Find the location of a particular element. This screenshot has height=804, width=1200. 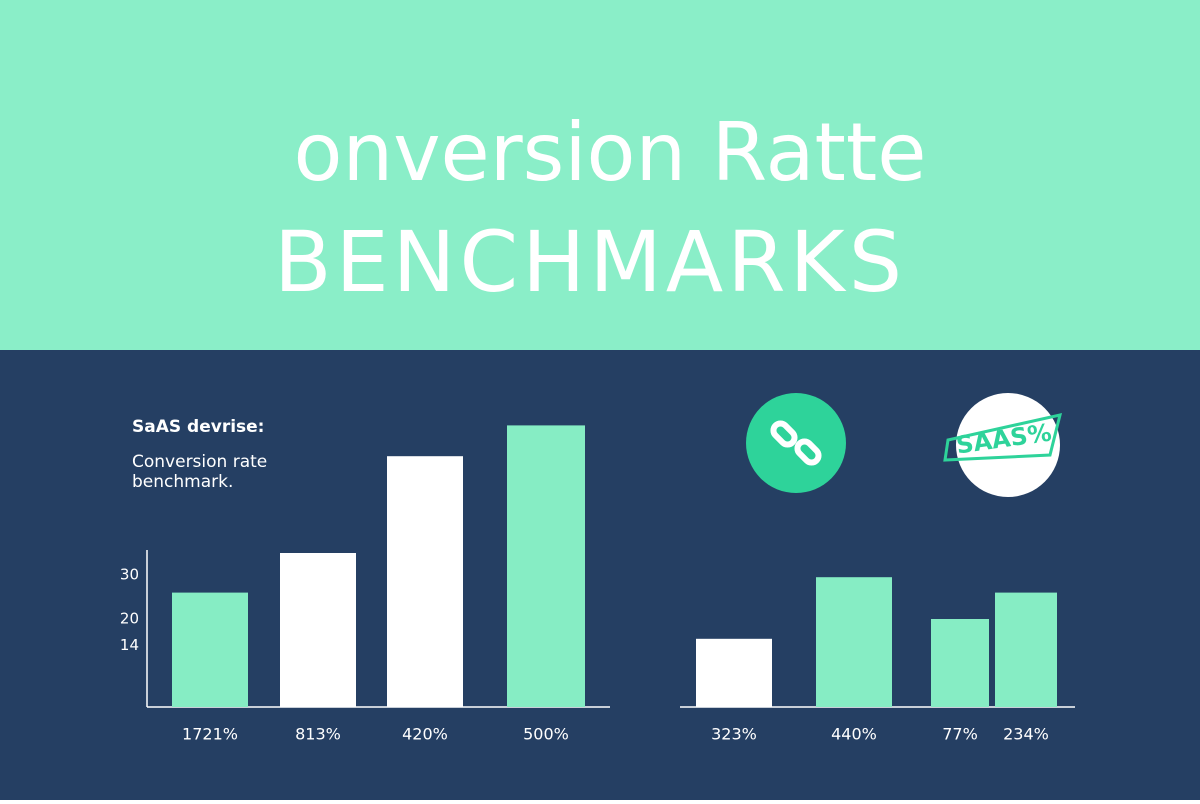

y-tick-label: 14 is located at coordinates (129, 645).